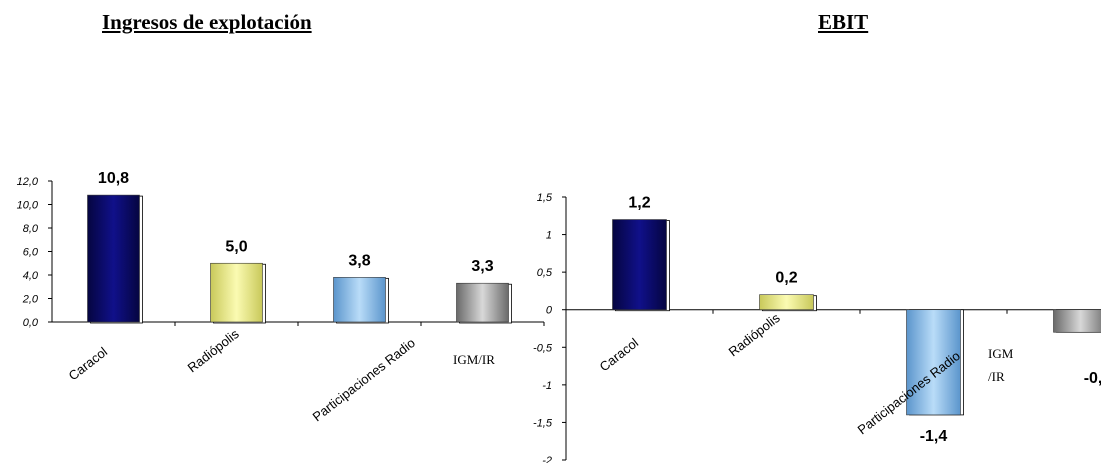 The width and height of the screenshot is (1101, 463). Describe the element at coordinates (31, 323) in the screenshot. I see `y-tick-label: 0,0` at that location.